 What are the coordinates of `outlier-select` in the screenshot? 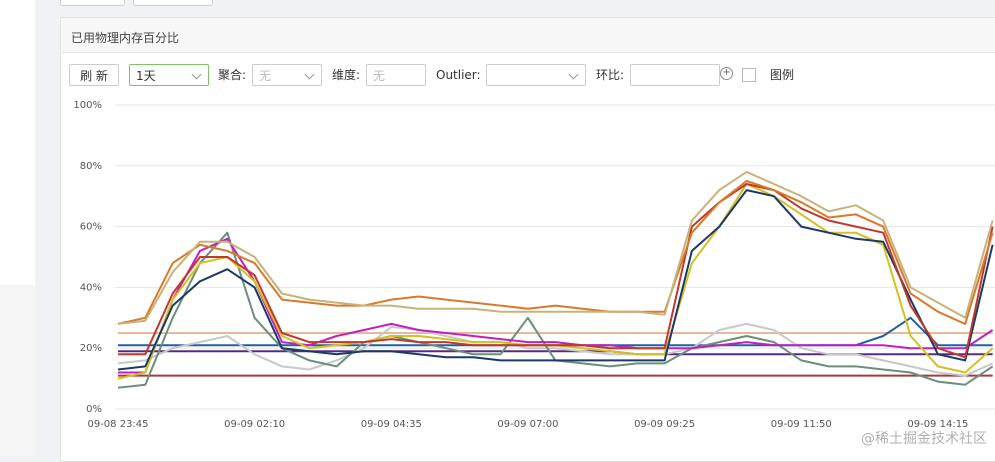 It's located at (536, 75).